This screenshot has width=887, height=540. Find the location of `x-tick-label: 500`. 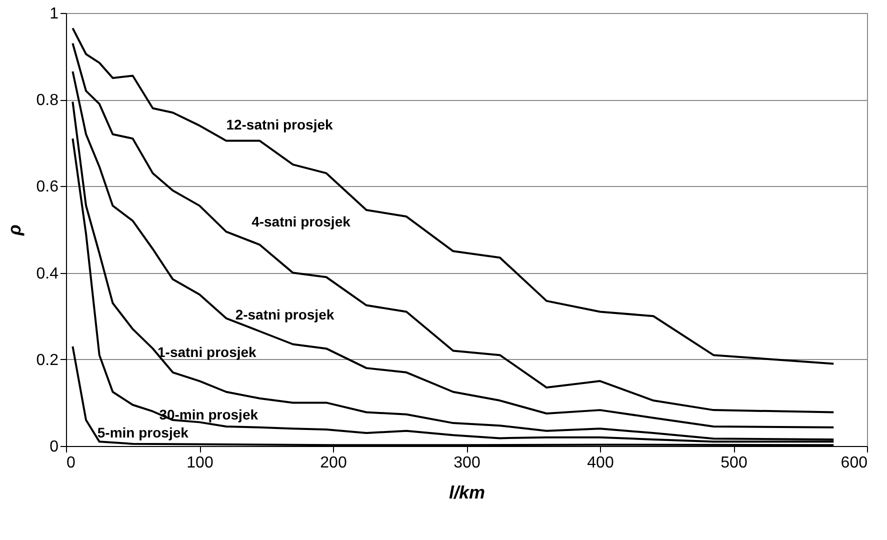

x-tick-label: 500 is located at coordinates (734, 463).